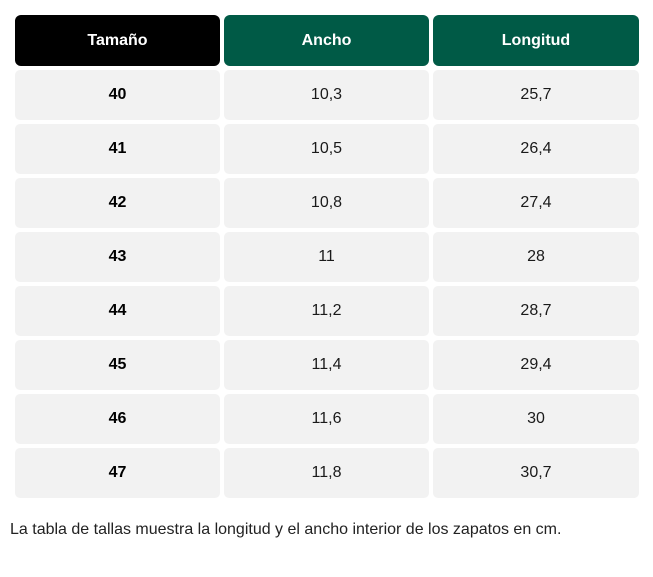  I want to click on header-length: Longitud, so click(536, 40).